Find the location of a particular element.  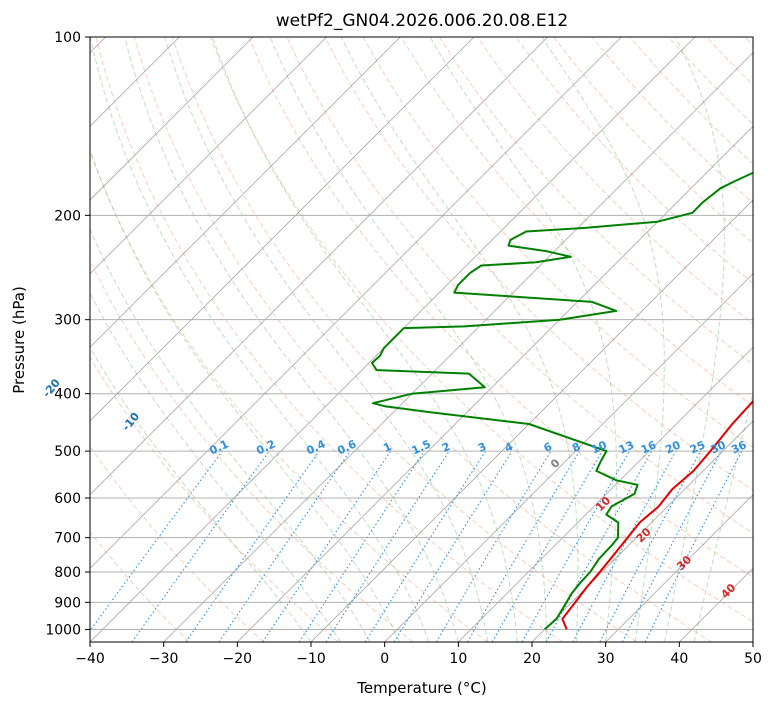

x-tick-label: 50 is located at coordinates (753, 659).